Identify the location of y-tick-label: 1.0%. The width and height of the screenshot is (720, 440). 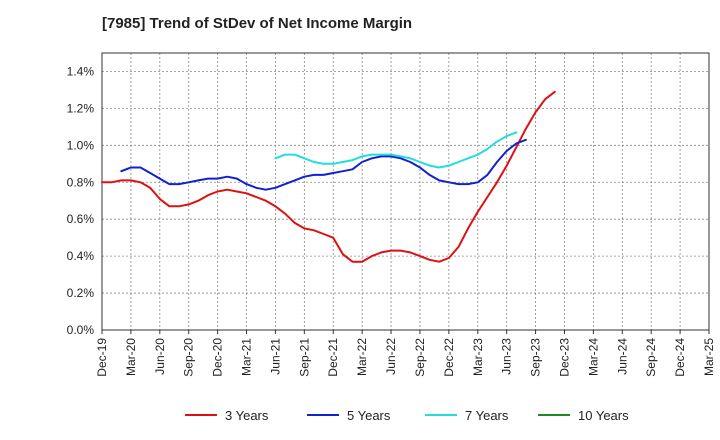
(81, 145).